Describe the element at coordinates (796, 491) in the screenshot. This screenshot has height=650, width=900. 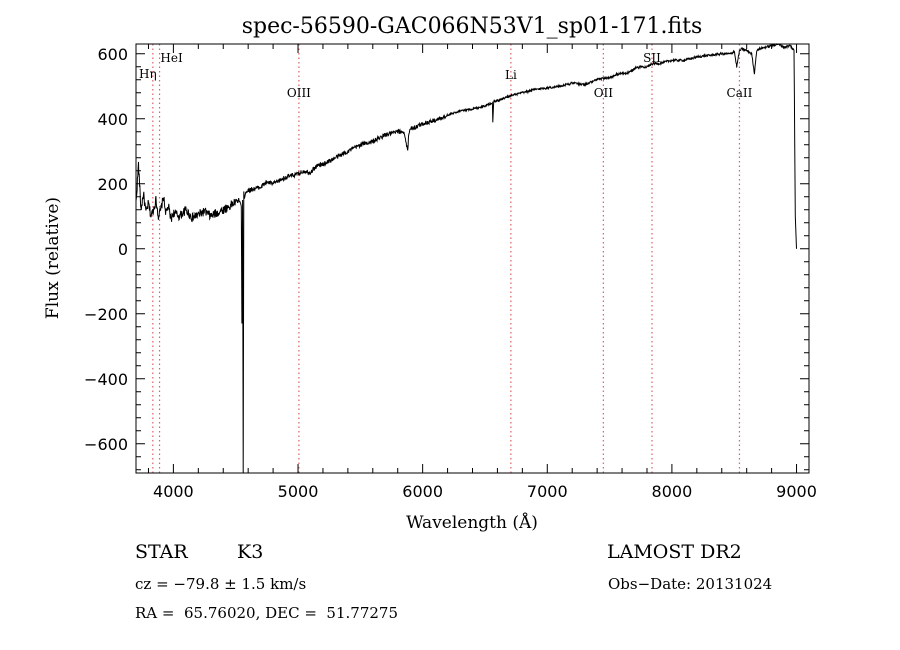
I see `x-tick-label: 9000` at that location.